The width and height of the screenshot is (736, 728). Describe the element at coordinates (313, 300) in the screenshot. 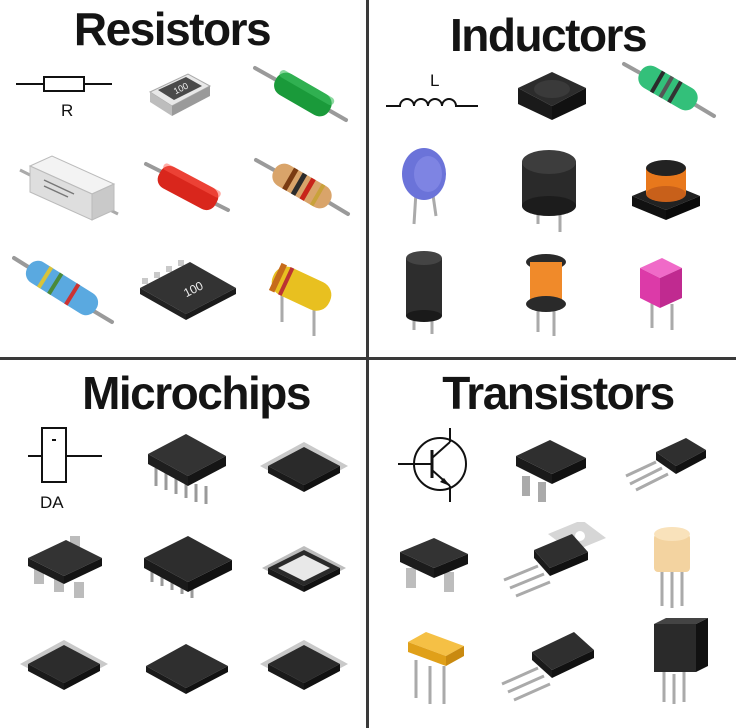

I see `yellow-resistor-icon` at that location.